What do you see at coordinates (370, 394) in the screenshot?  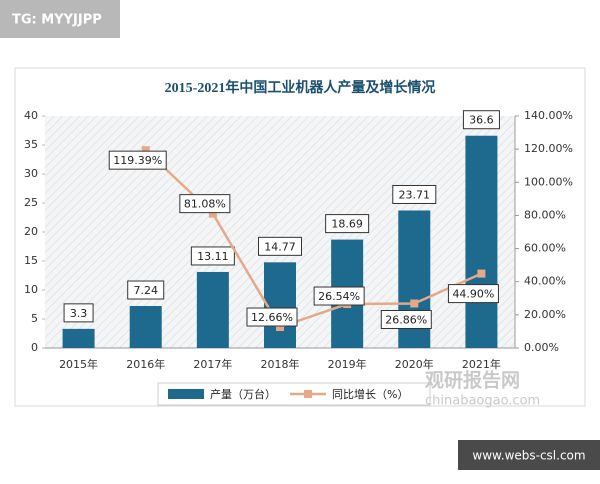 I see `legend-label: 同比增长（%）` at bounding box center [370, 394].